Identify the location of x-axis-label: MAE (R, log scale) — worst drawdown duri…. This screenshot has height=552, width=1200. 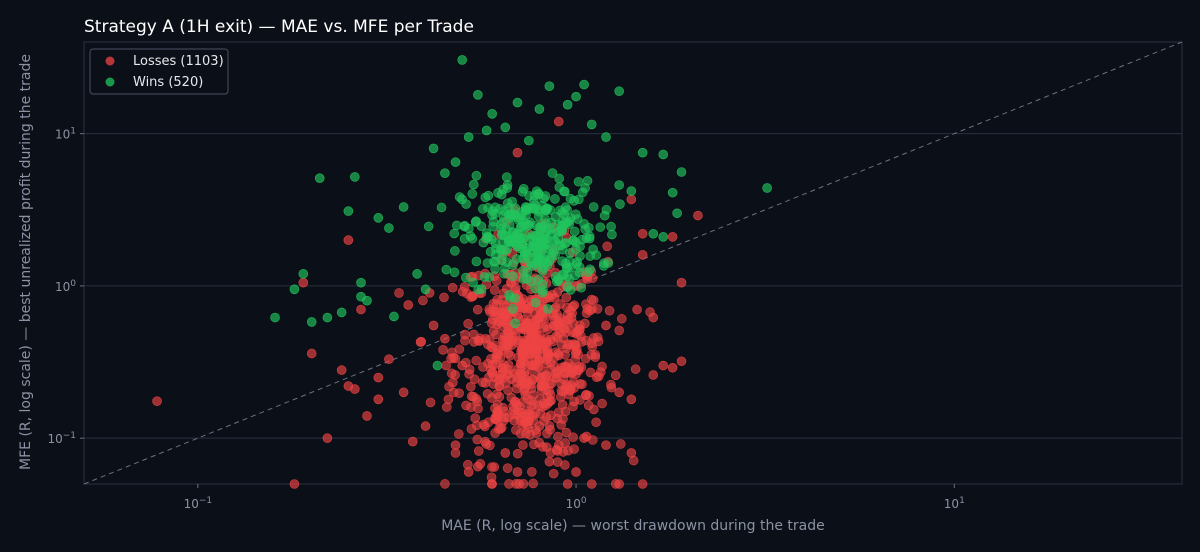
(633, 526).